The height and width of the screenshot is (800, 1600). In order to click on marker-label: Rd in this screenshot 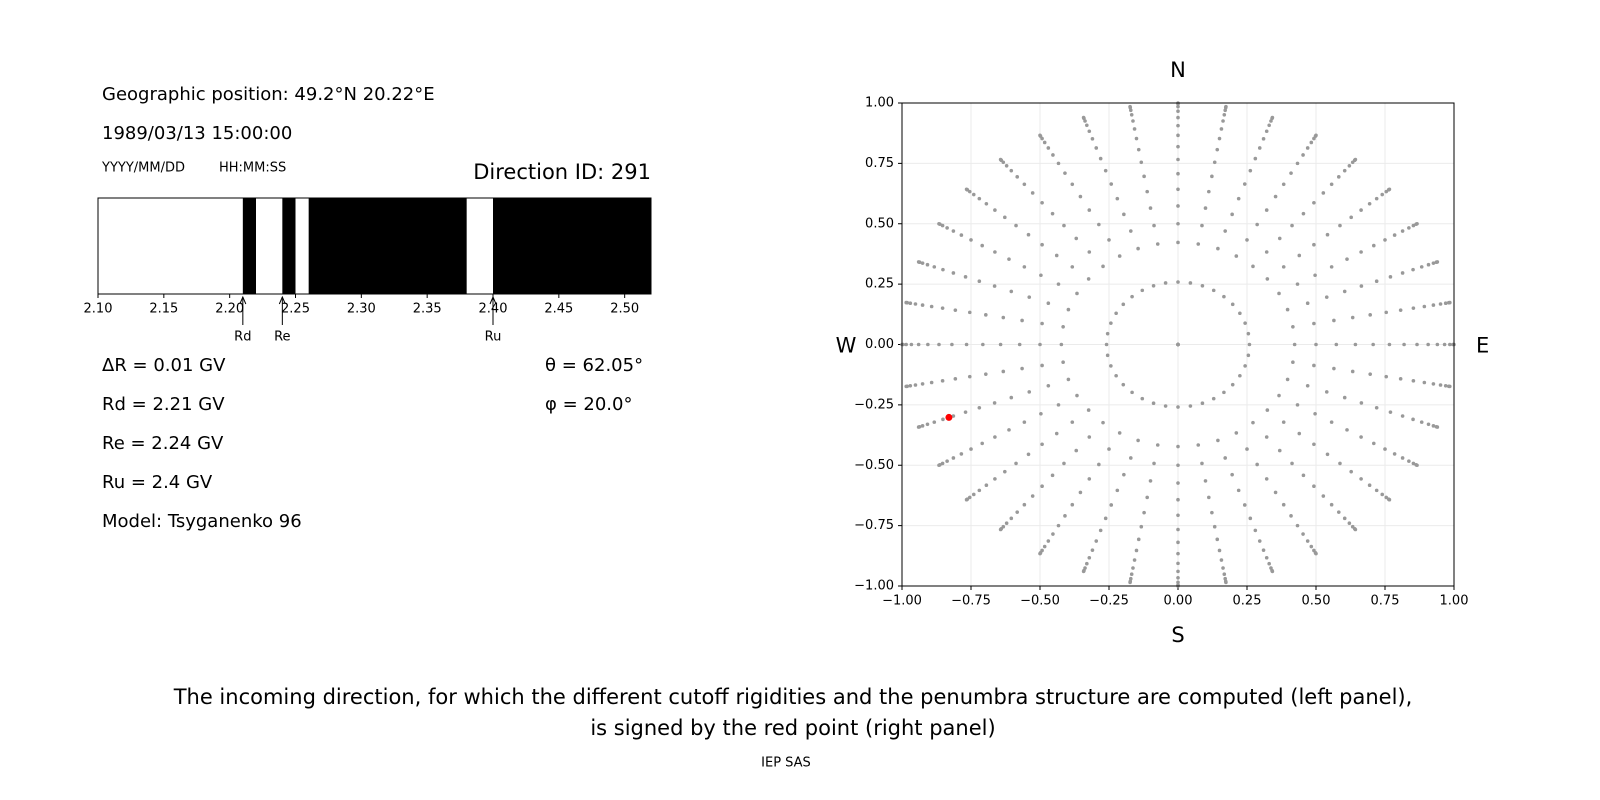, I will do `click(242, 337)`.